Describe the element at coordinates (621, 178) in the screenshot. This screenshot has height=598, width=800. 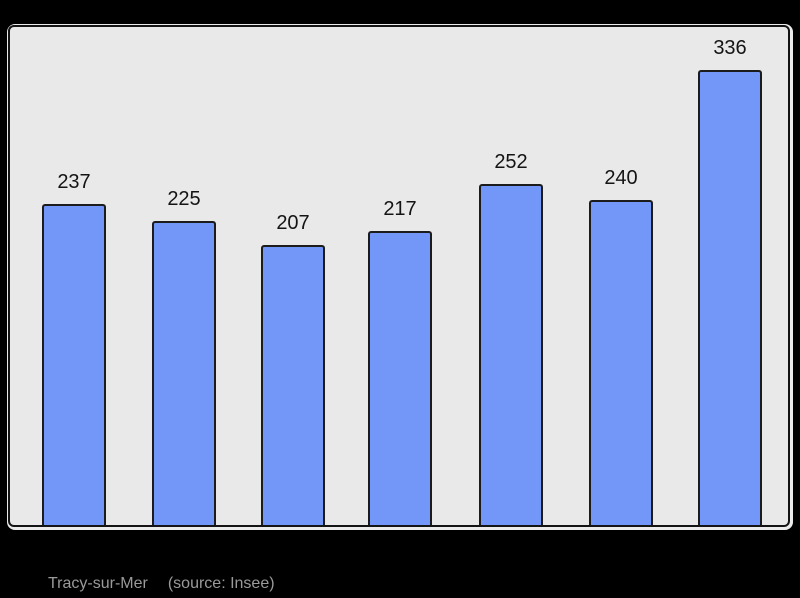
I see `bar-value-label: 240` at that location.